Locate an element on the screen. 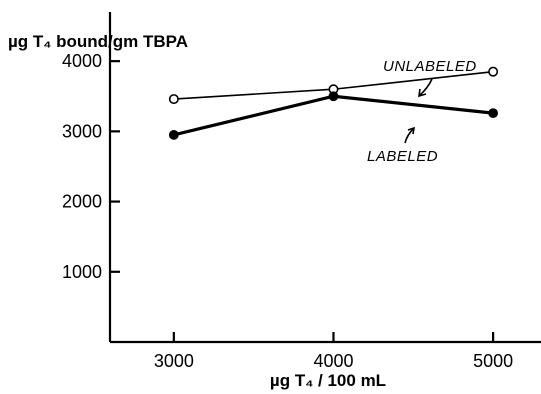  y-tick-label: 4000 is located at coordinates (82, 61).